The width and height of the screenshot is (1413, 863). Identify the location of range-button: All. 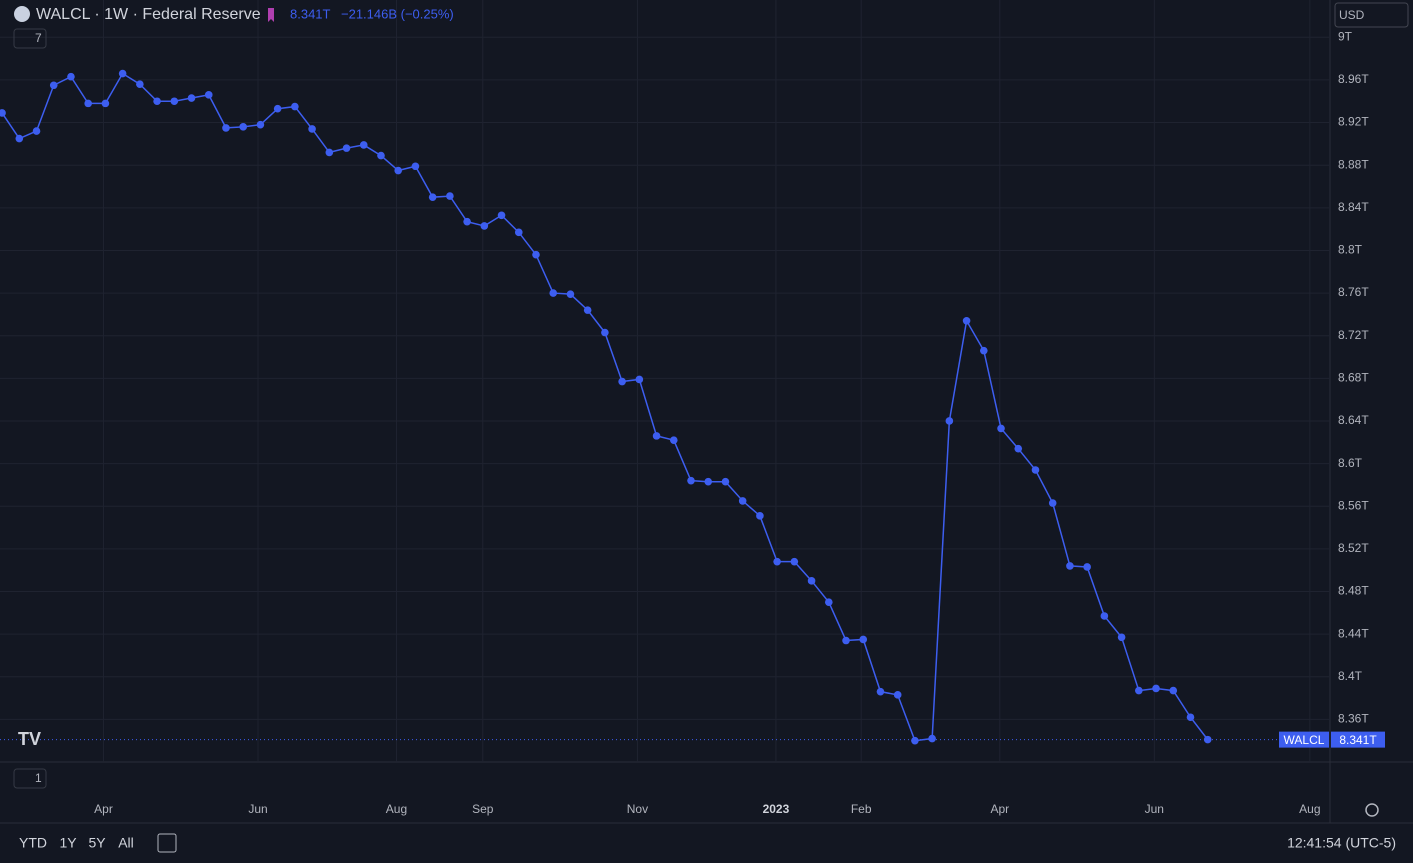
(126, 843).